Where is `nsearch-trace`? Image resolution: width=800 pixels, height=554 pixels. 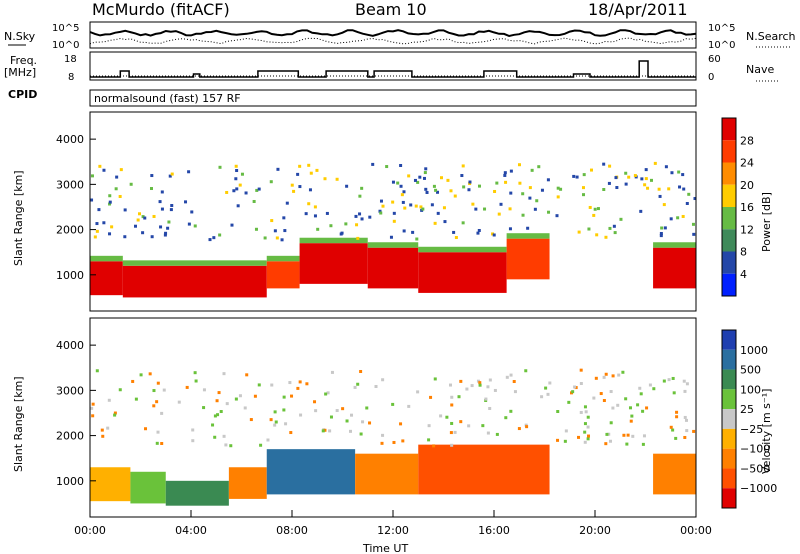
nsearch-trace is located at coordinates (393, 41).